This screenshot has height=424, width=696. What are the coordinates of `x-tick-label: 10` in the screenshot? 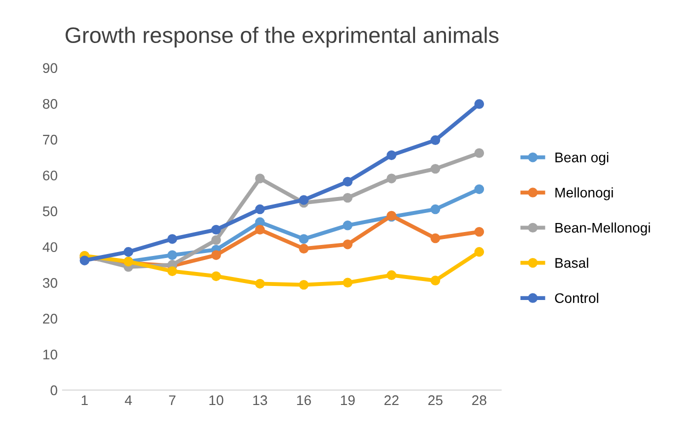 It's located at (216, 400).